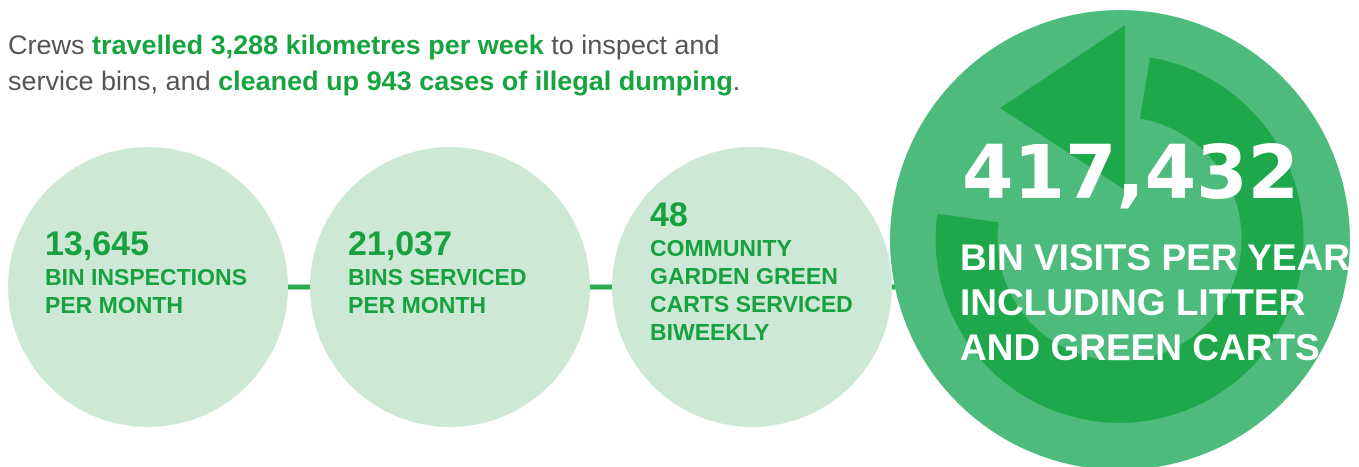  What do you see at coordinates (737, 81) in the screenshot?
I see `intro-text: .` at bounding box center [737, 81].